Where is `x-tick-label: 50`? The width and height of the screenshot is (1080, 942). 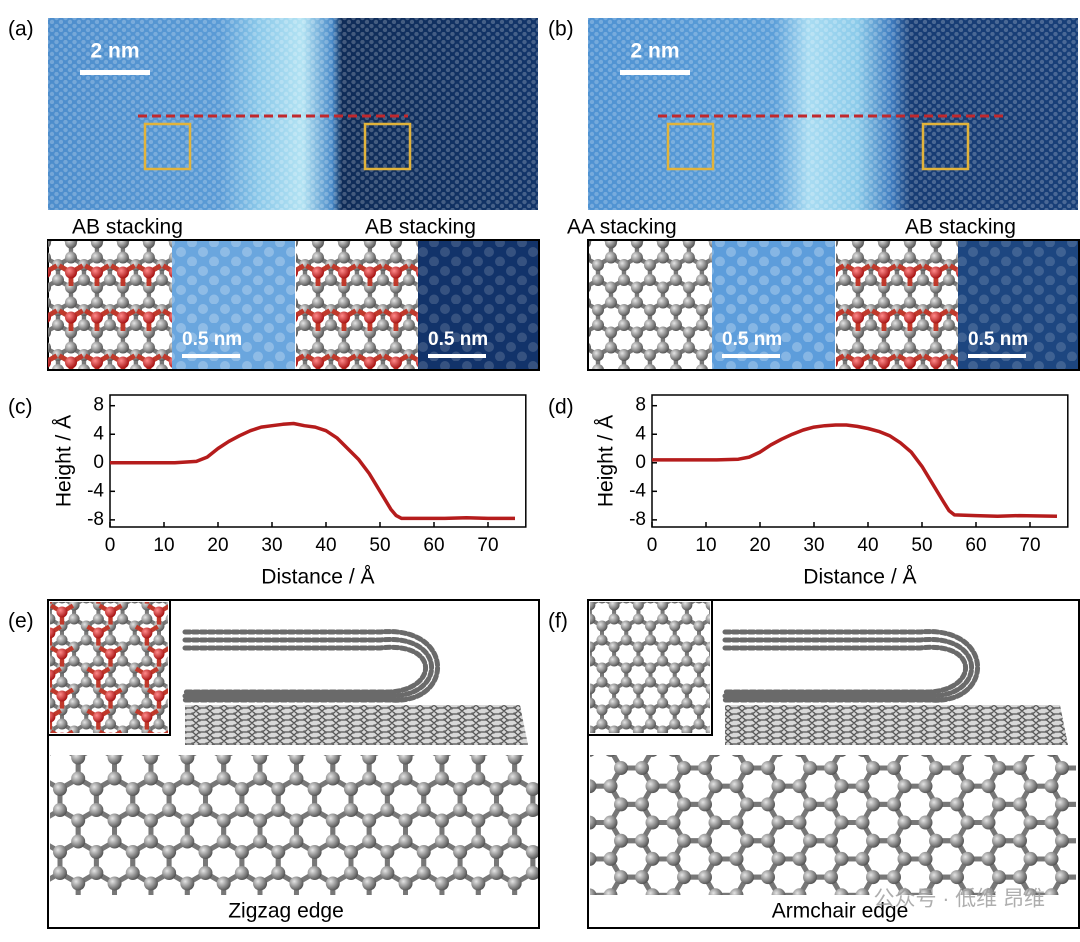 x-tick-label: 50 is located at coordinates (921, 545).